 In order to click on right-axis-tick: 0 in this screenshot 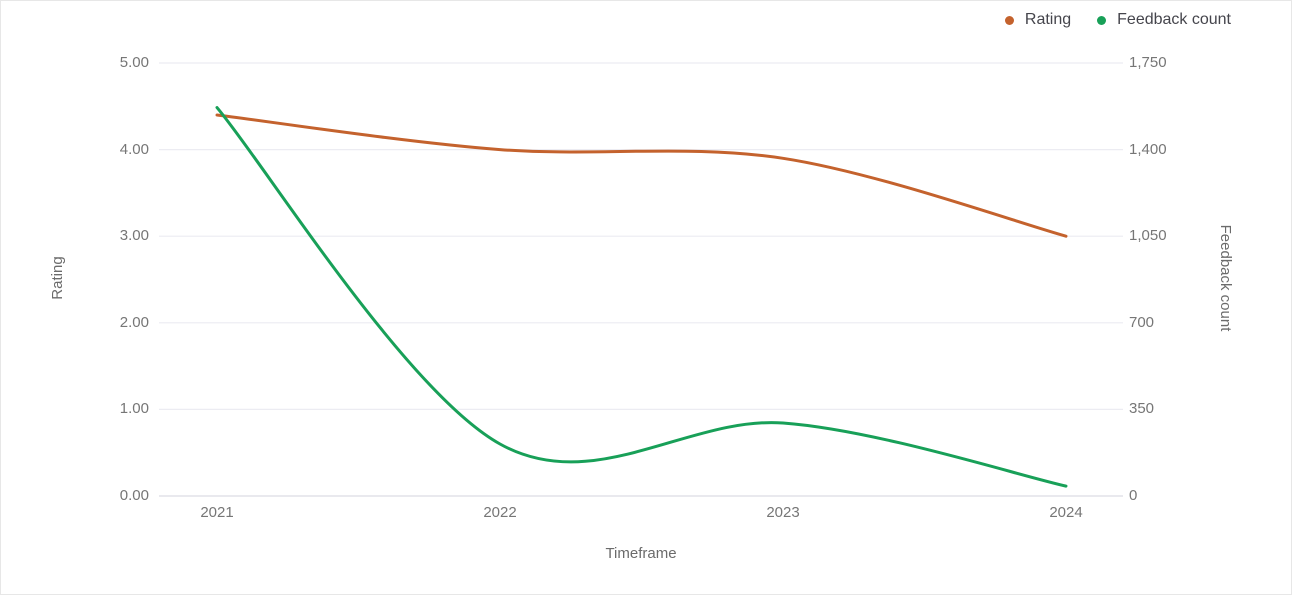, I will do `click(1133, 495)`.